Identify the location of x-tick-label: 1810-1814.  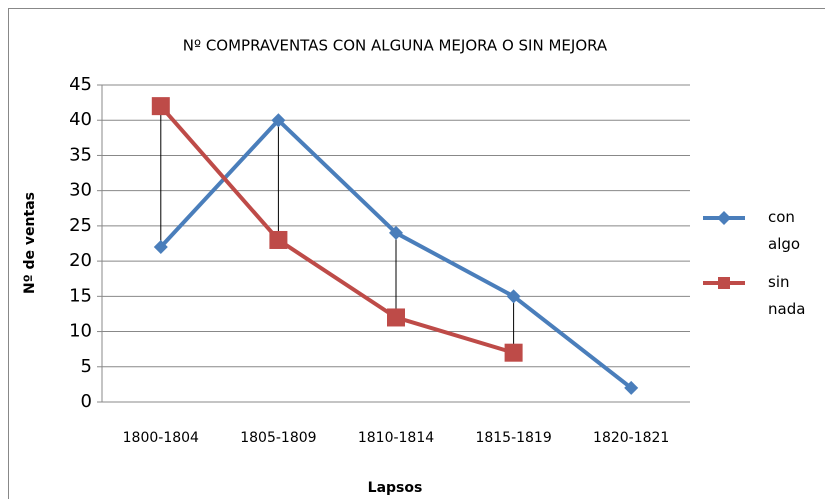
(396, 438).